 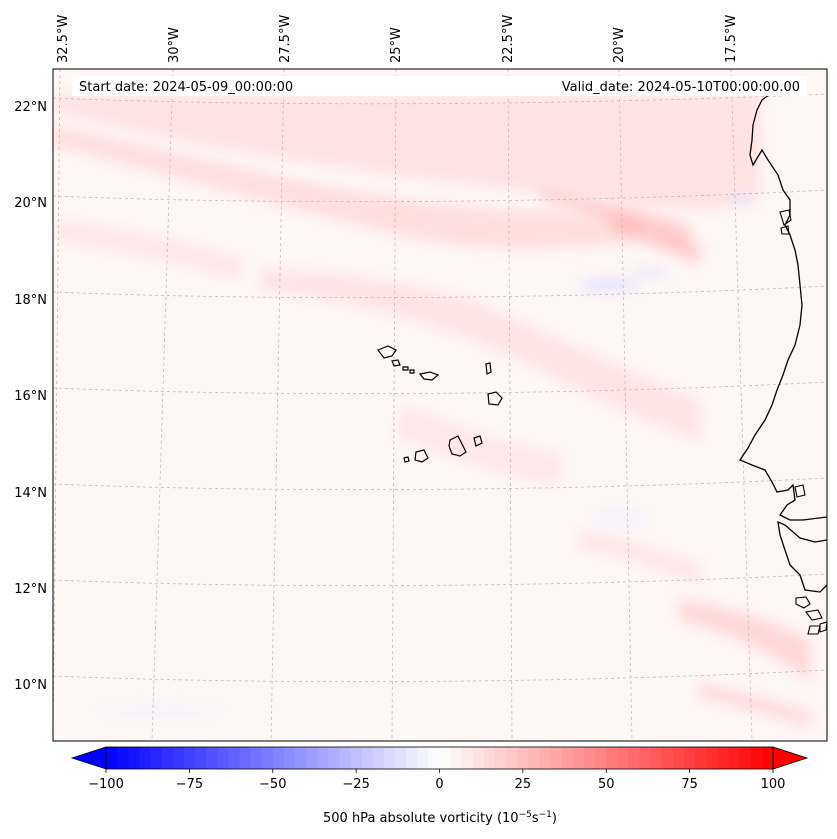 What do you see at coordinates (731, 39) in the screenshot?
I see `lon-label-17-5w: 17.5°W` at bounding box center [731, 39].